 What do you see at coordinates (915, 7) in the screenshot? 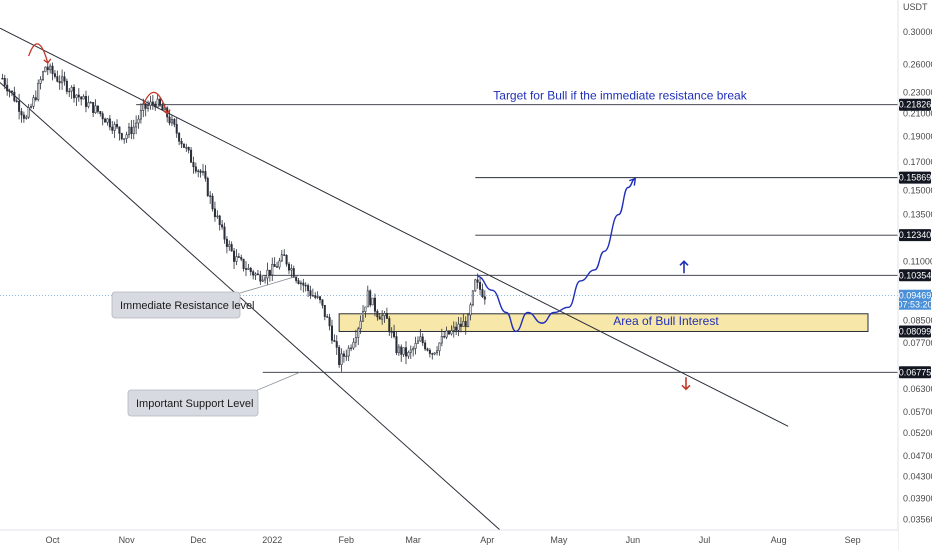
I see `axis-unit-label: USDT` at bounding box center [915, 7].